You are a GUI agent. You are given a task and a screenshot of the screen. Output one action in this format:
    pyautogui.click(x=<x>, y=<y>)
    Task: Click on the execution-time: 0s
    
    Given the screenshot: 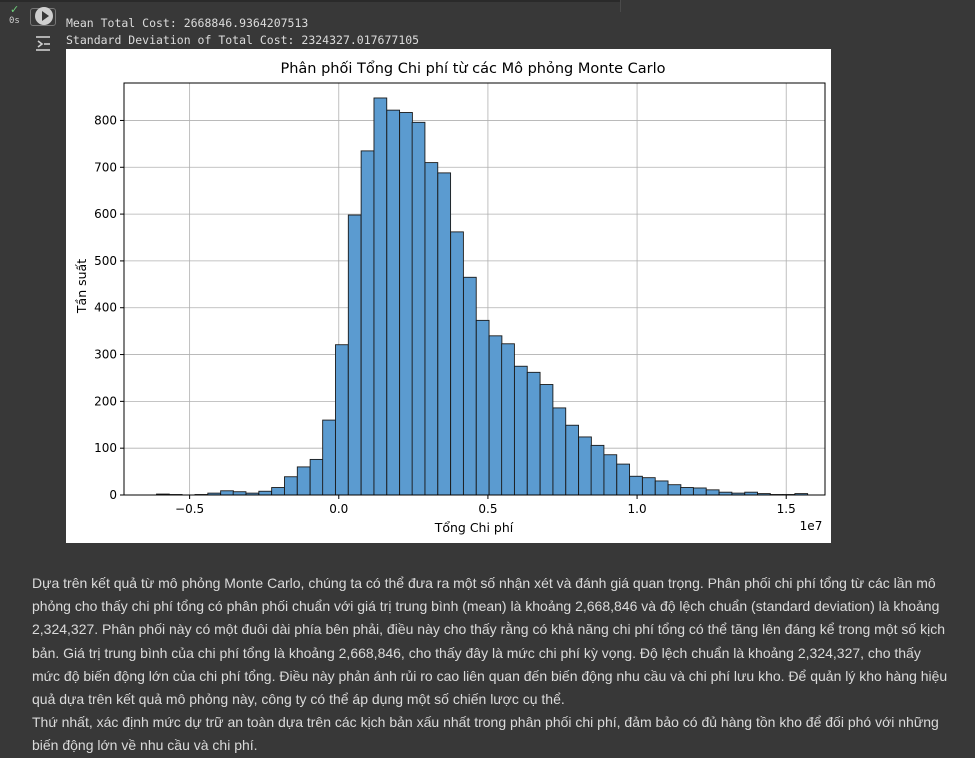 What is the action you would take?
    pyautogui.click(x=14, y=21)
    